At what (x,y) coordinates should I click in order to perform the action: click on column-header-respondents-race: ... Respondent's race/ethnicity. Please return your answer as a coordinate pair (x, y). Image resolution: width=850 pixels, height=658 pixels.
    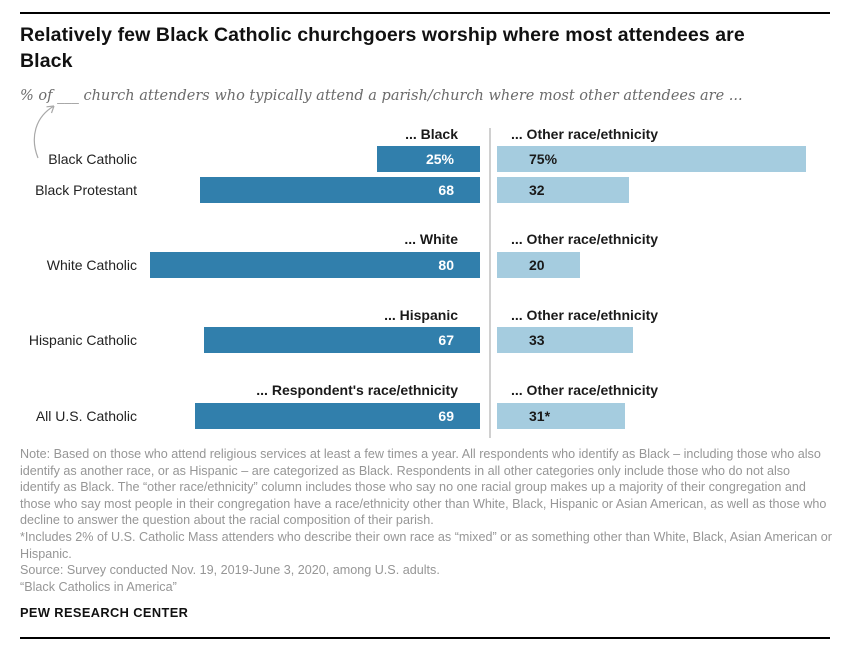
    Looking at the image, I should click on (357, 390).